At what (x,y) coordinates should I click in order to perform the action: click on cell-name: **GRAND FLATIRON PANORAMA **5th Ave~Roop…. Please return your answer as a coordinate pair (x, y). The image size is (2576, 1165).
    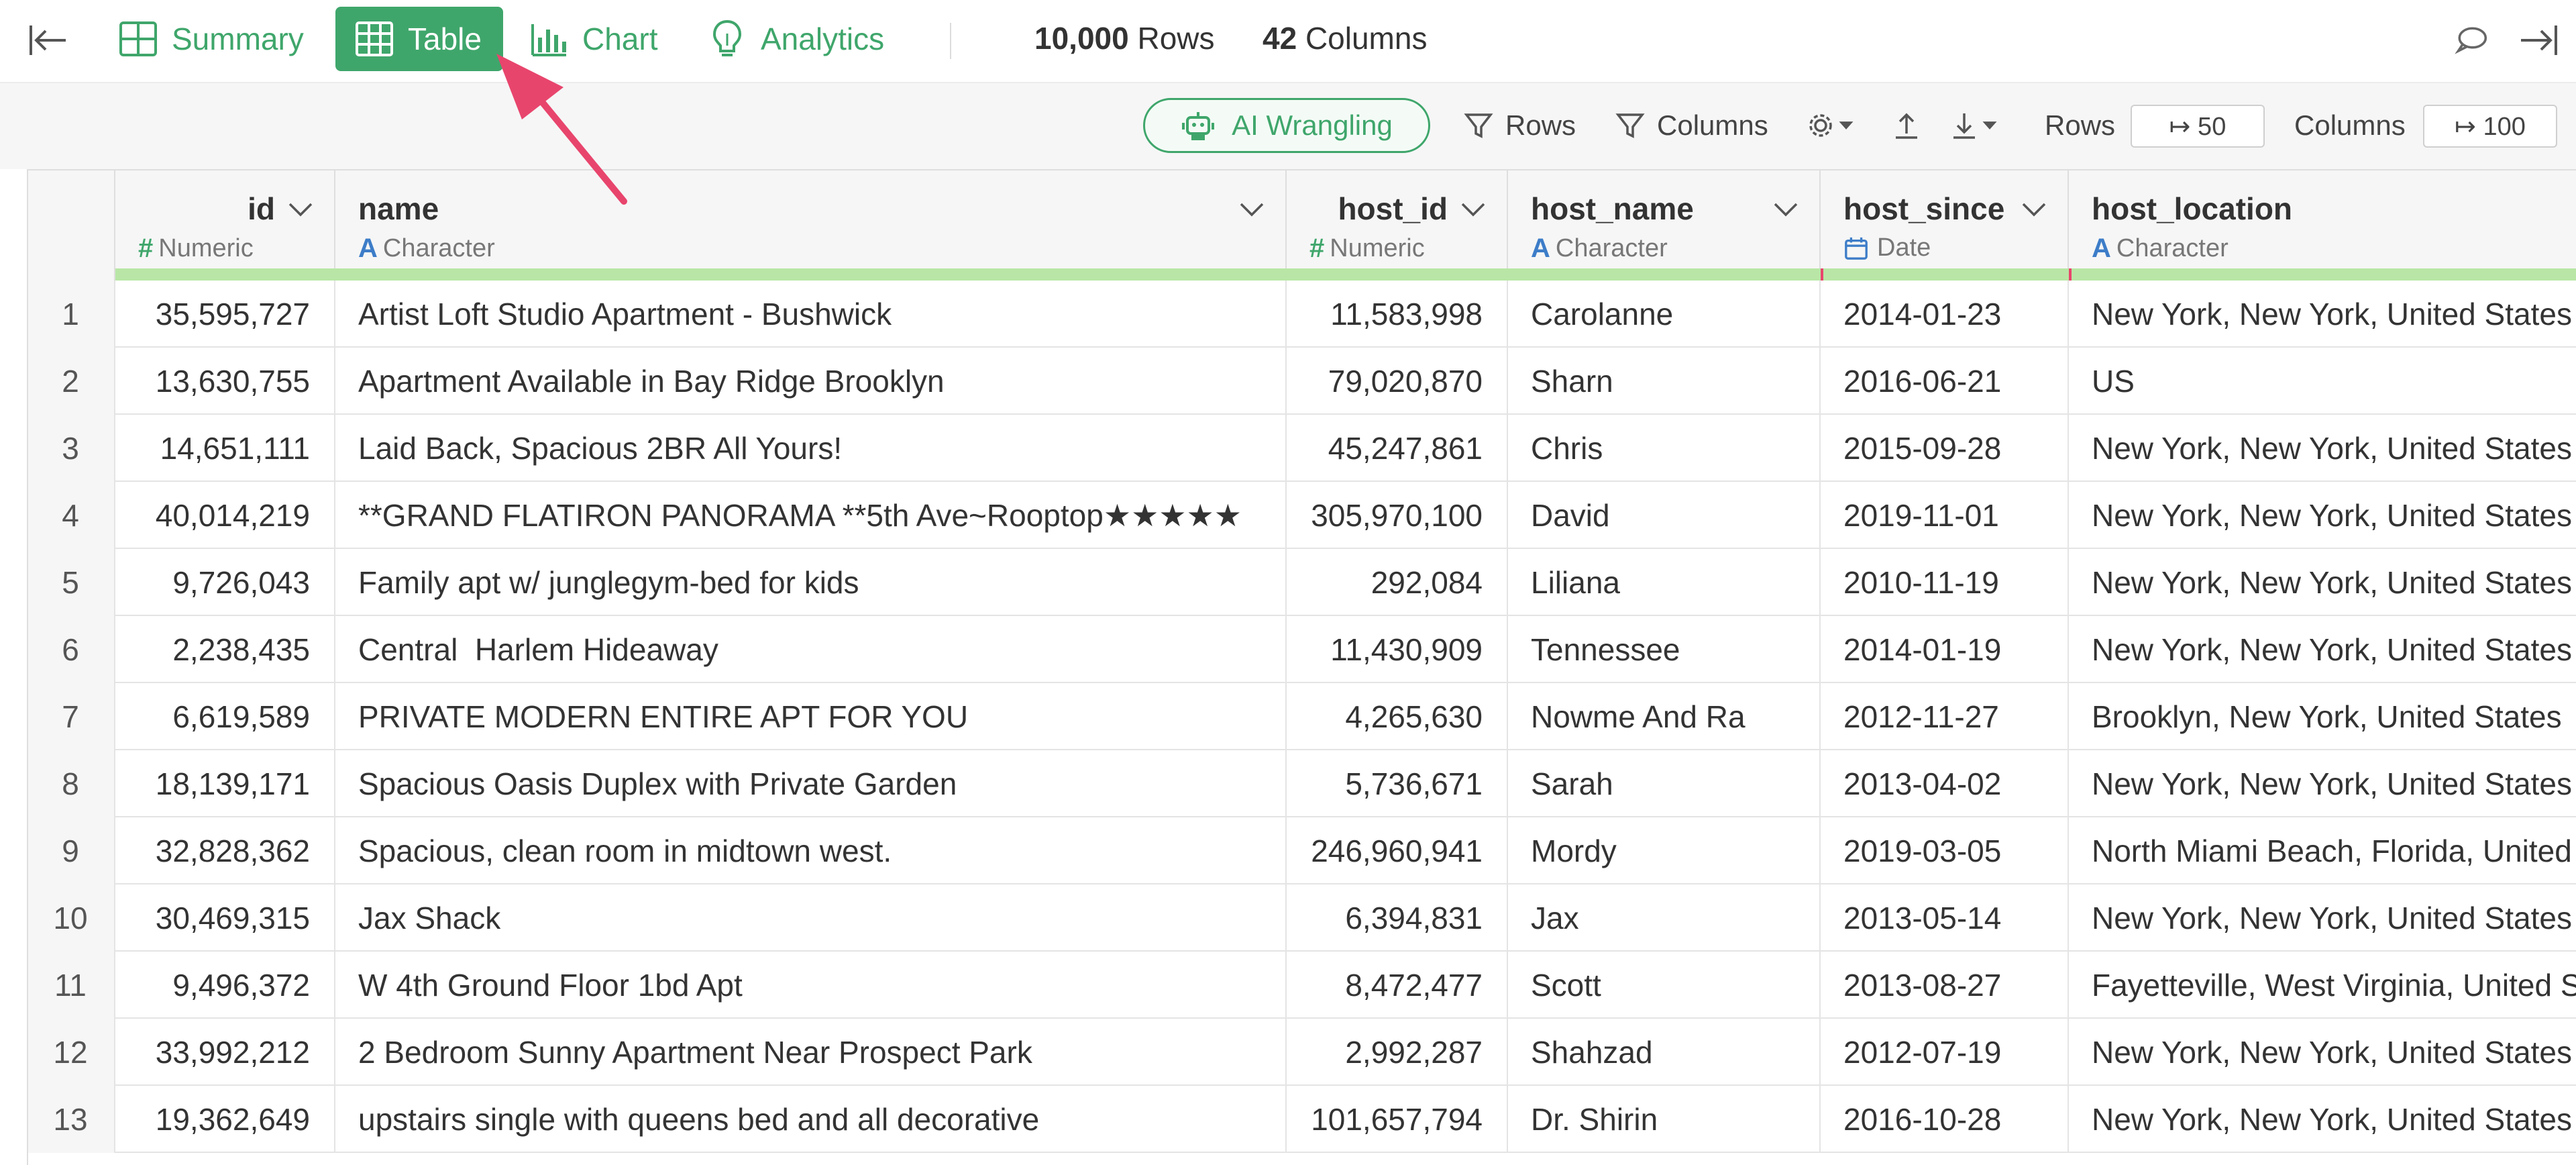
    Looking at the image, I should click on (811, 515).